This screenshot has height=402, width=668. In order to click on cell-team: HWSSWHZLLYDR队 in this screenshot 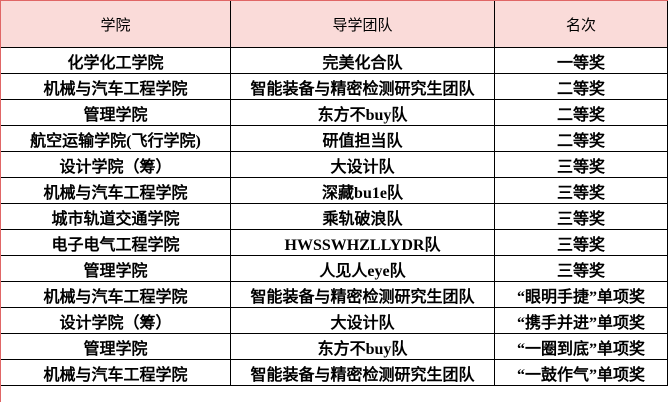, I will do `click(362, 242)`.